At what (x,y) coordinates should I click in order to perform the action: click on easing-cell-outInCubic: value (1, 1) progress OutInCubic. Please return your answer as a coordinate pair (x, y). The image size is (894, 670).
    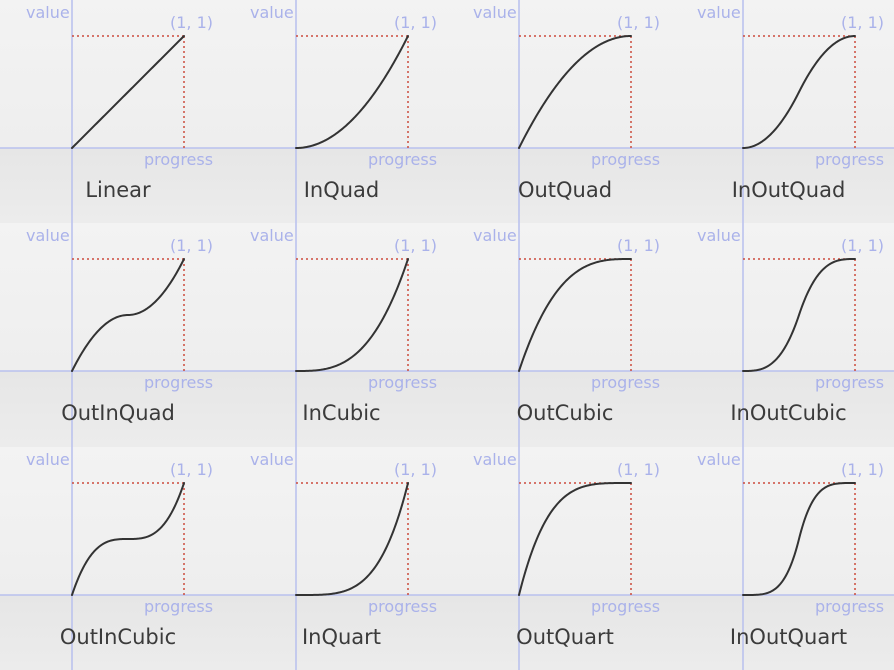
    Looking at the image, I should click on (112, 558).